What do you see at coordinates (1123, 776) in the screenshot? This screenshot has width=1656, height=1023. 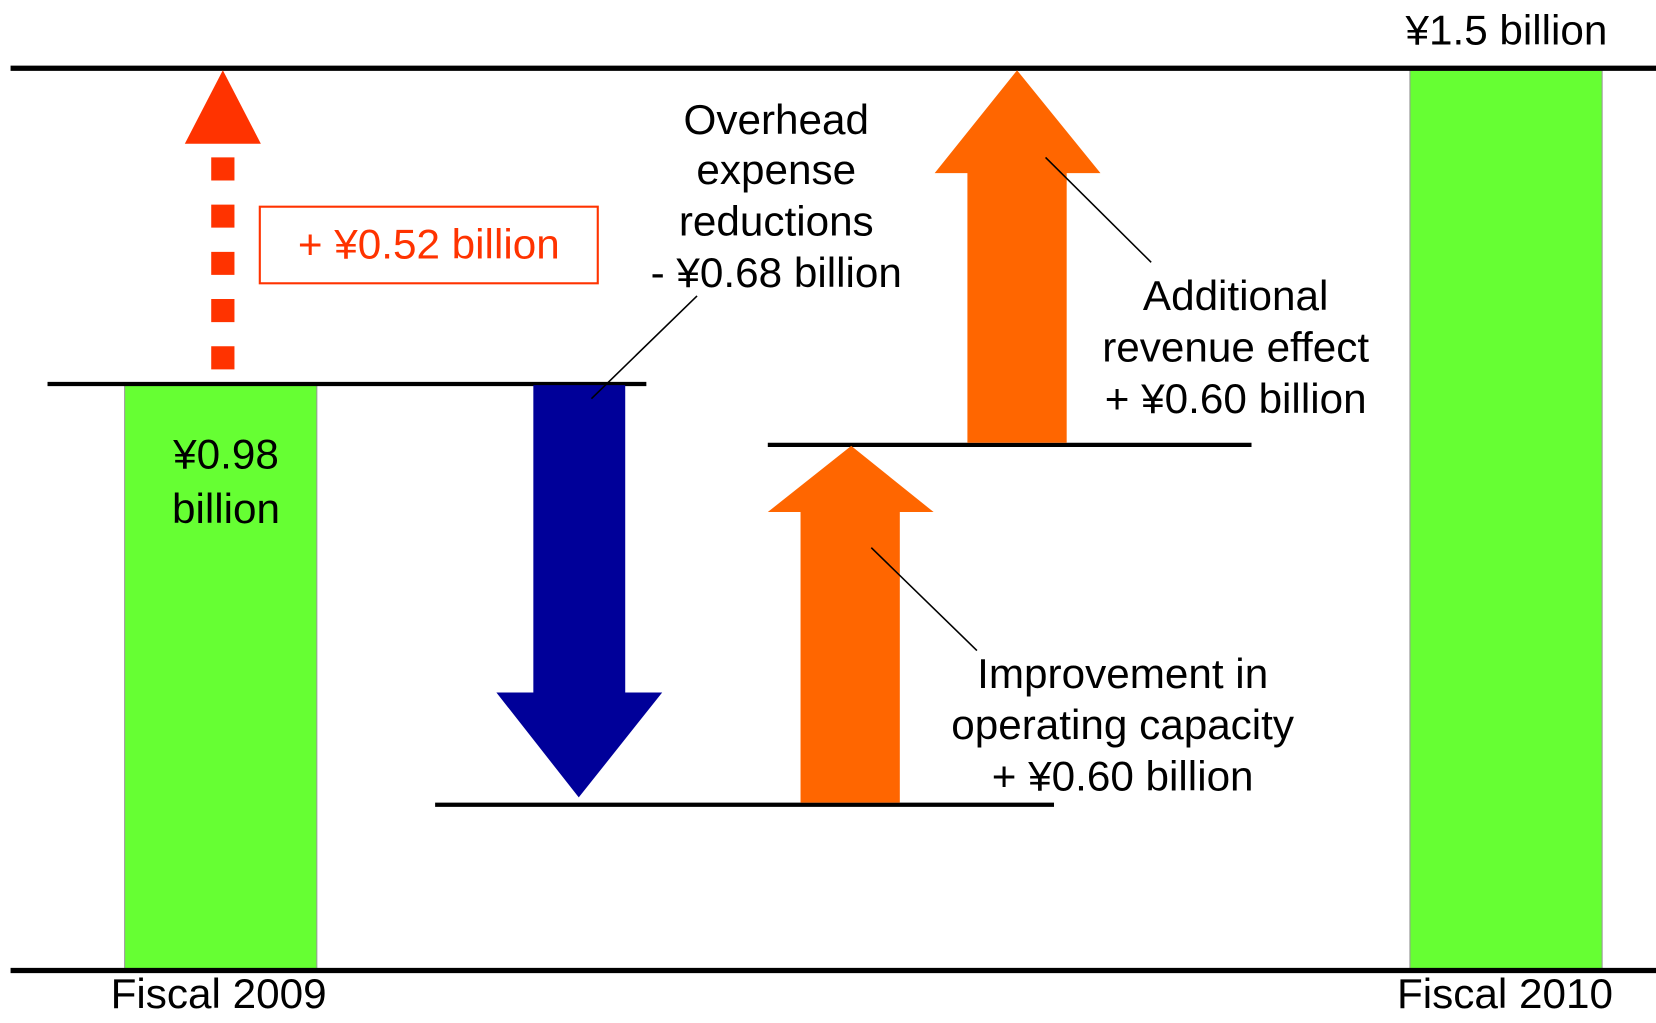 I see `capacity-label: + ¥0.60 billion` at bounding box center [1123, 776].